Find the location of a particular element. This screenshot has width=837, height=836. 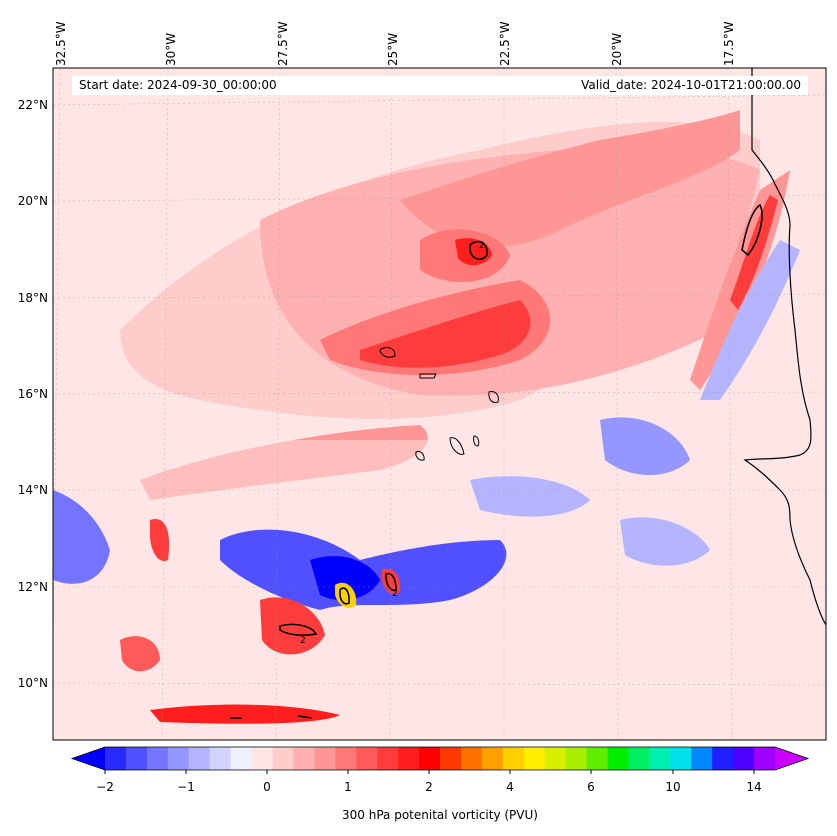

lon-label: 17.5°W is located at coordinates (729, 43).